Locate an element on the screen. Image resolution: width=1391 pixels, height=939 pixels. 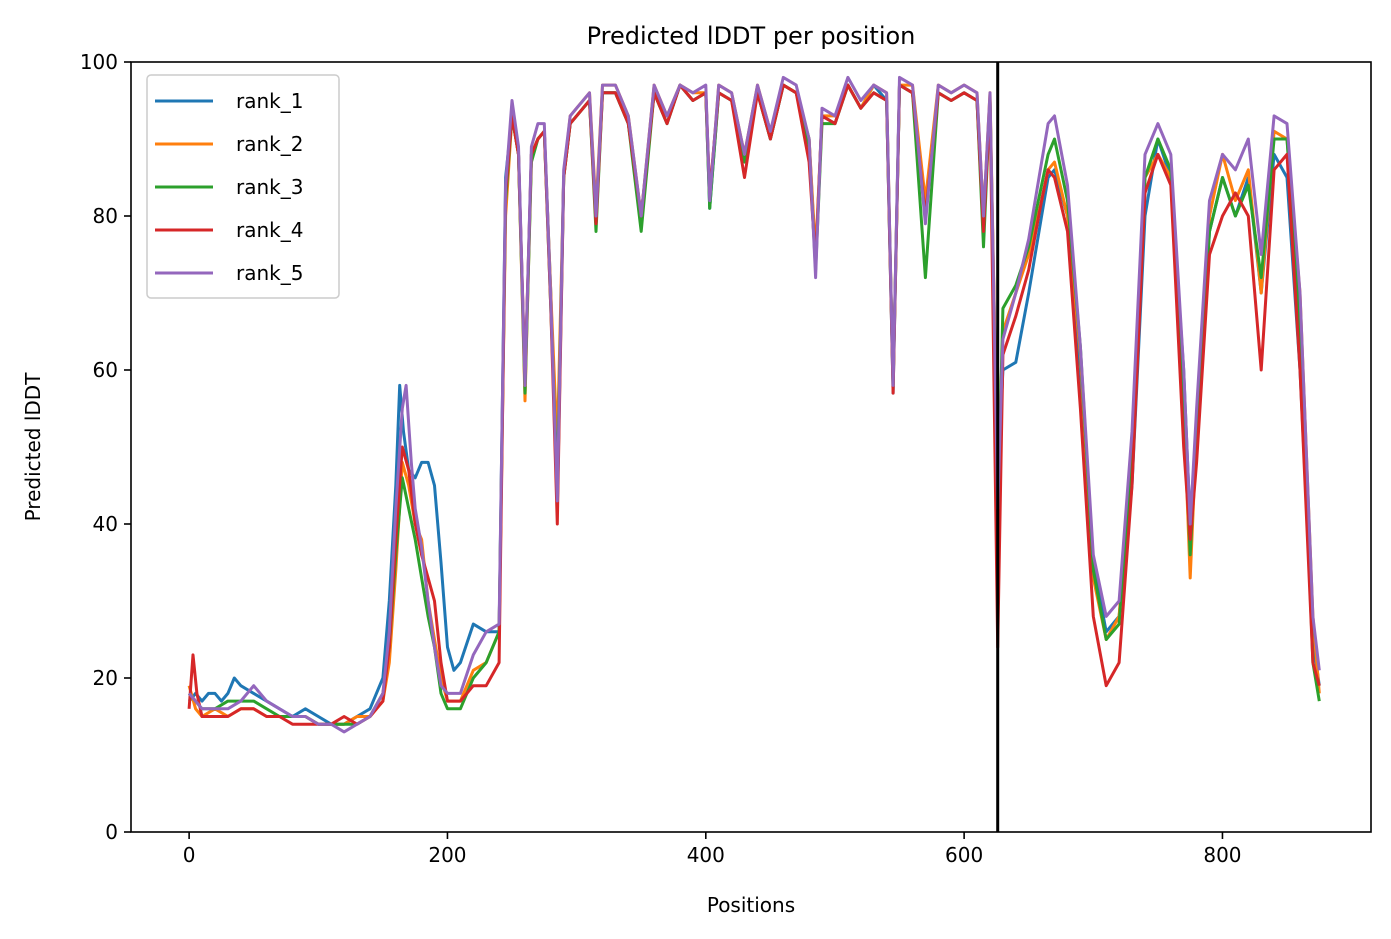
y-tick-label: 20 is located at coordinates (105, 678).